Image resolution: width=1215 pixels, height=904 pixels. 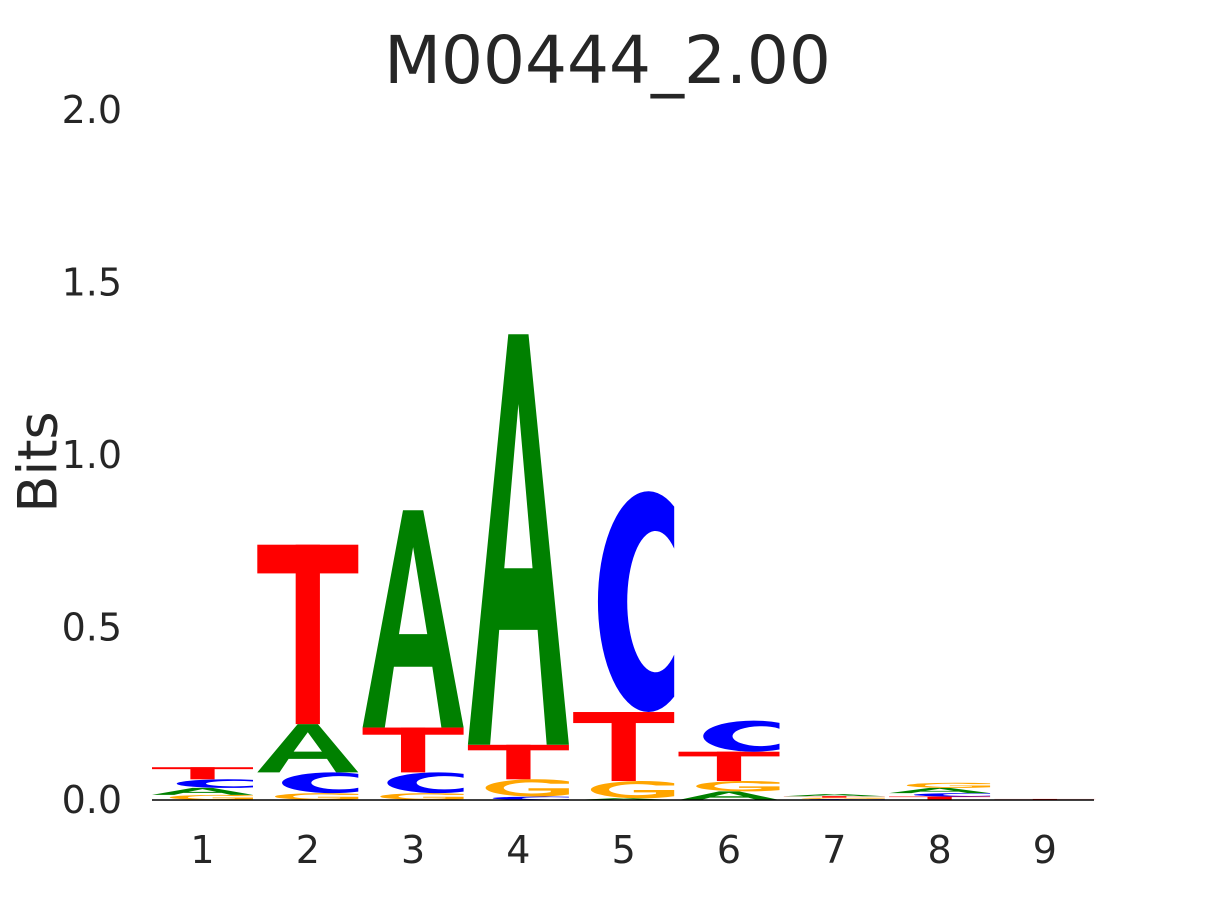 I want to click on x-tick-label: 9, so click(x=1045, y=850).